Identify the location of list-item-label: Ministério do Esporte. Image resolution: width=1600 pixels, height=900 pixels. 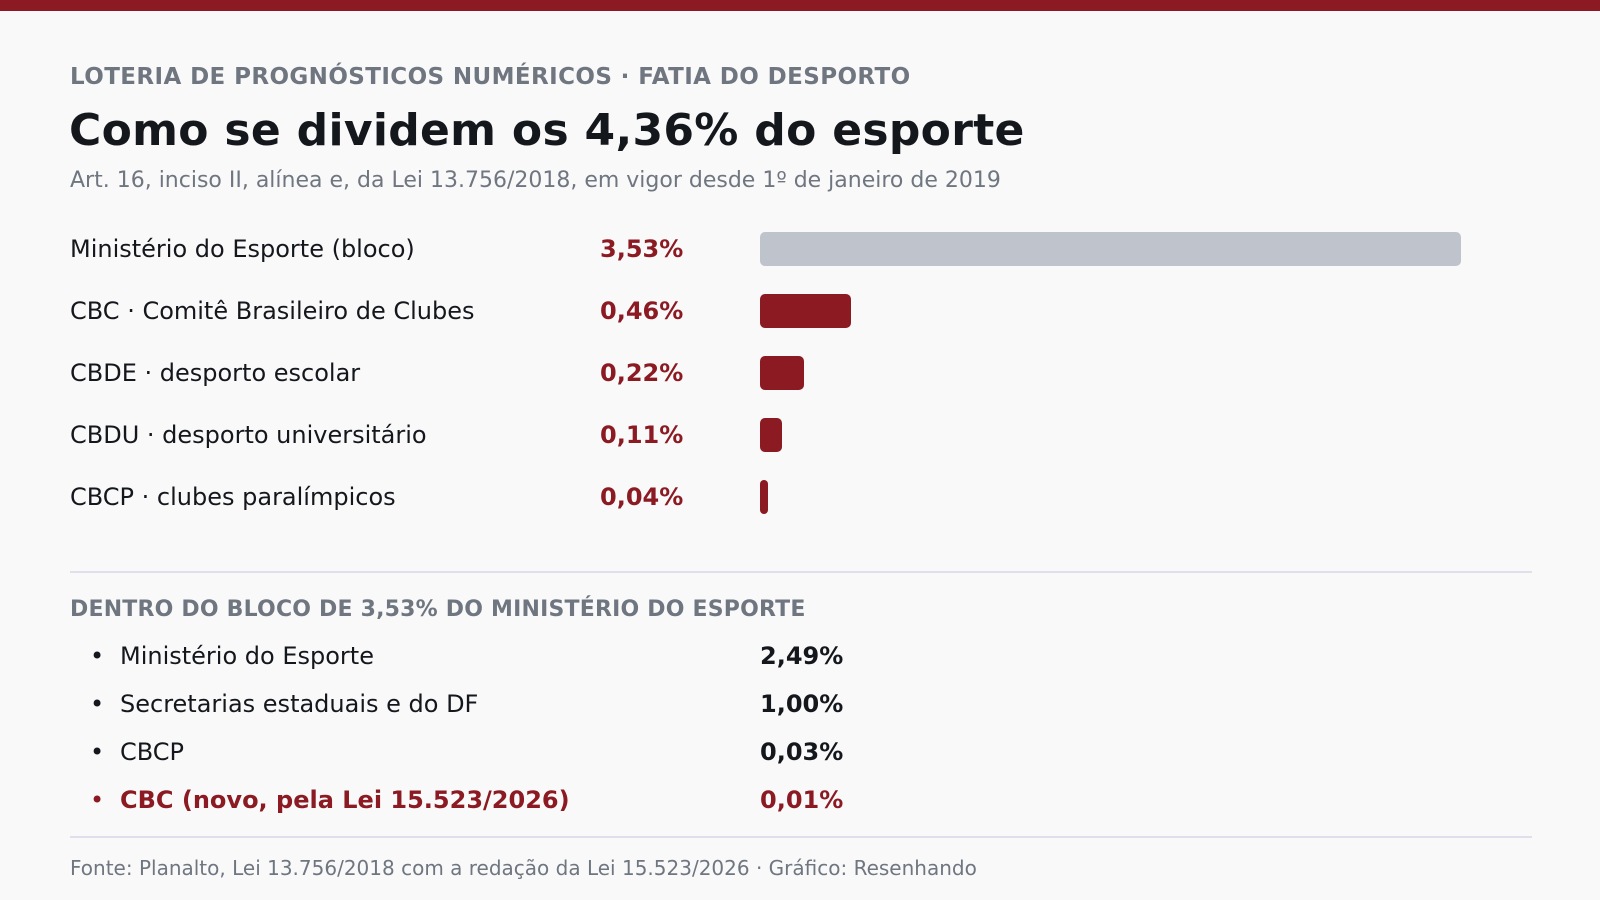
(247, 656).